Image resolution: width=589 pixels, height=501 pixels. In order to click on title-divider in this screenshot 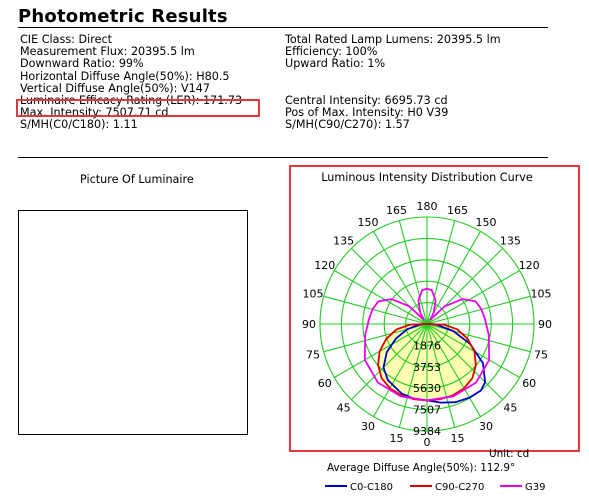, I will do `click(283, 27)`.